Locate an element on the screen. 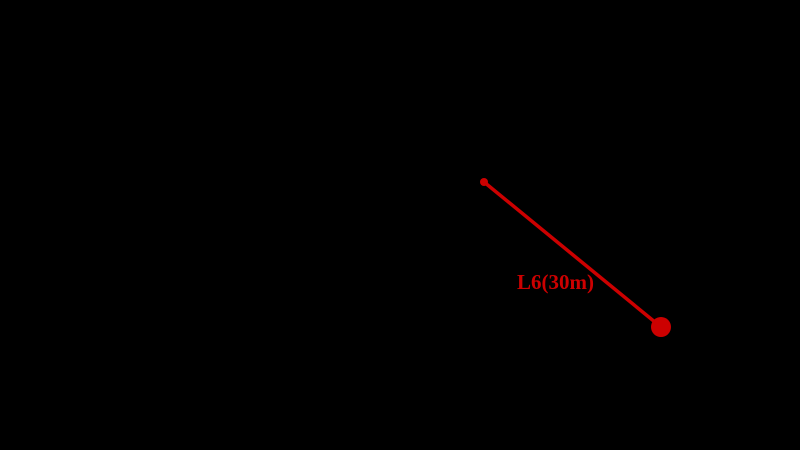  link-endpoint-start-node is located at coordinates (484, 182).